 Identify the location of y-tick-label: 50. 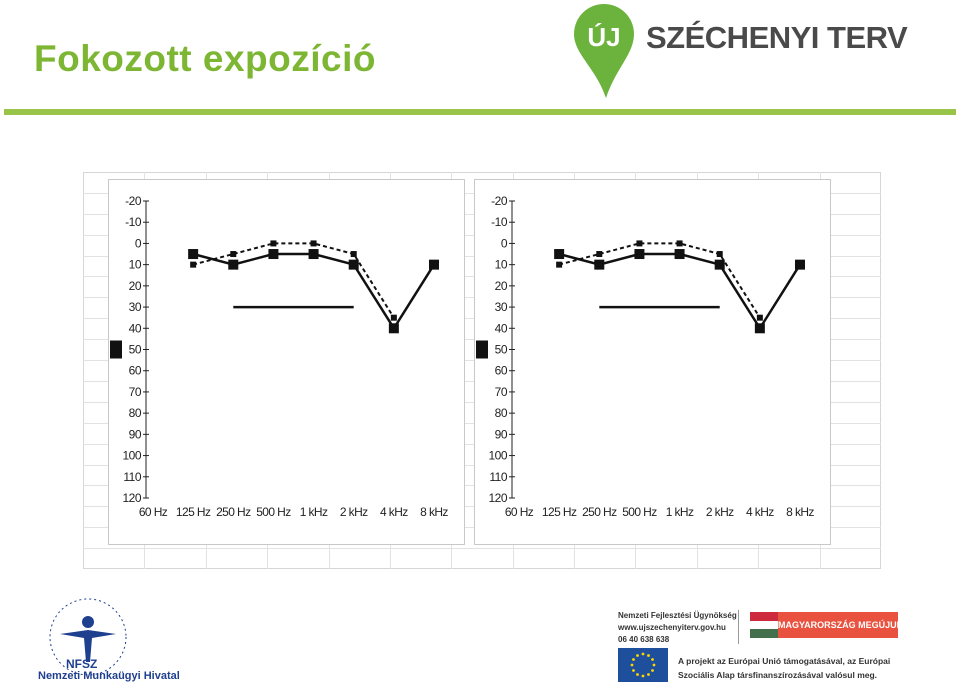
(135, 350).